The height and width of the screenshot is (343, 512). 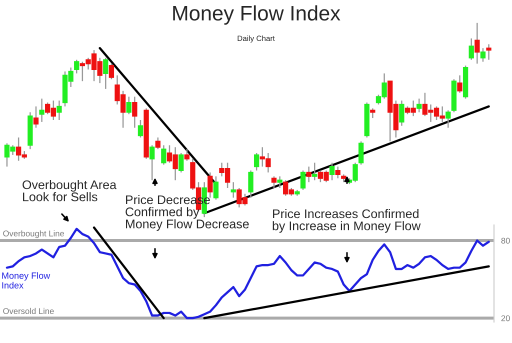 What do you see at coordinates (505, 241) in the screenshot?
I see `y-tick-label: 80` at bounding box center [505, 241].